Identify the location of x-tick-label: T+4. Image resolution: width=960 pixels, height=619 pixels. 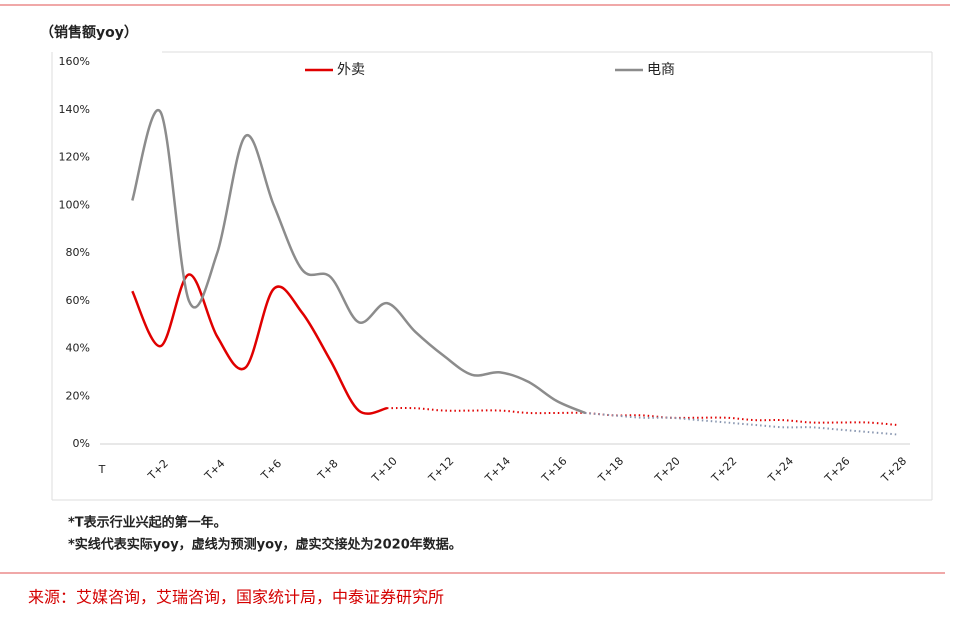
(214, 470).